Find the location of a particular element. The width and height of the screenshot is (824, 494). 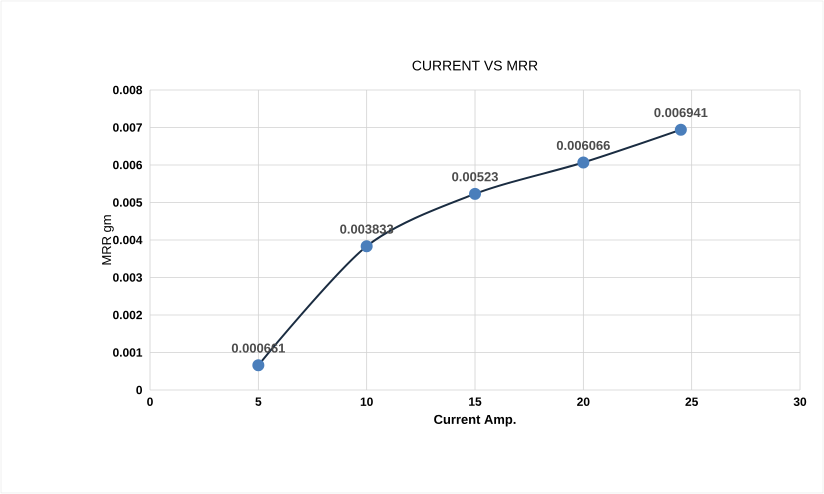

chart-title: CURRENT VS MRR is located at coordinates (475, 65).